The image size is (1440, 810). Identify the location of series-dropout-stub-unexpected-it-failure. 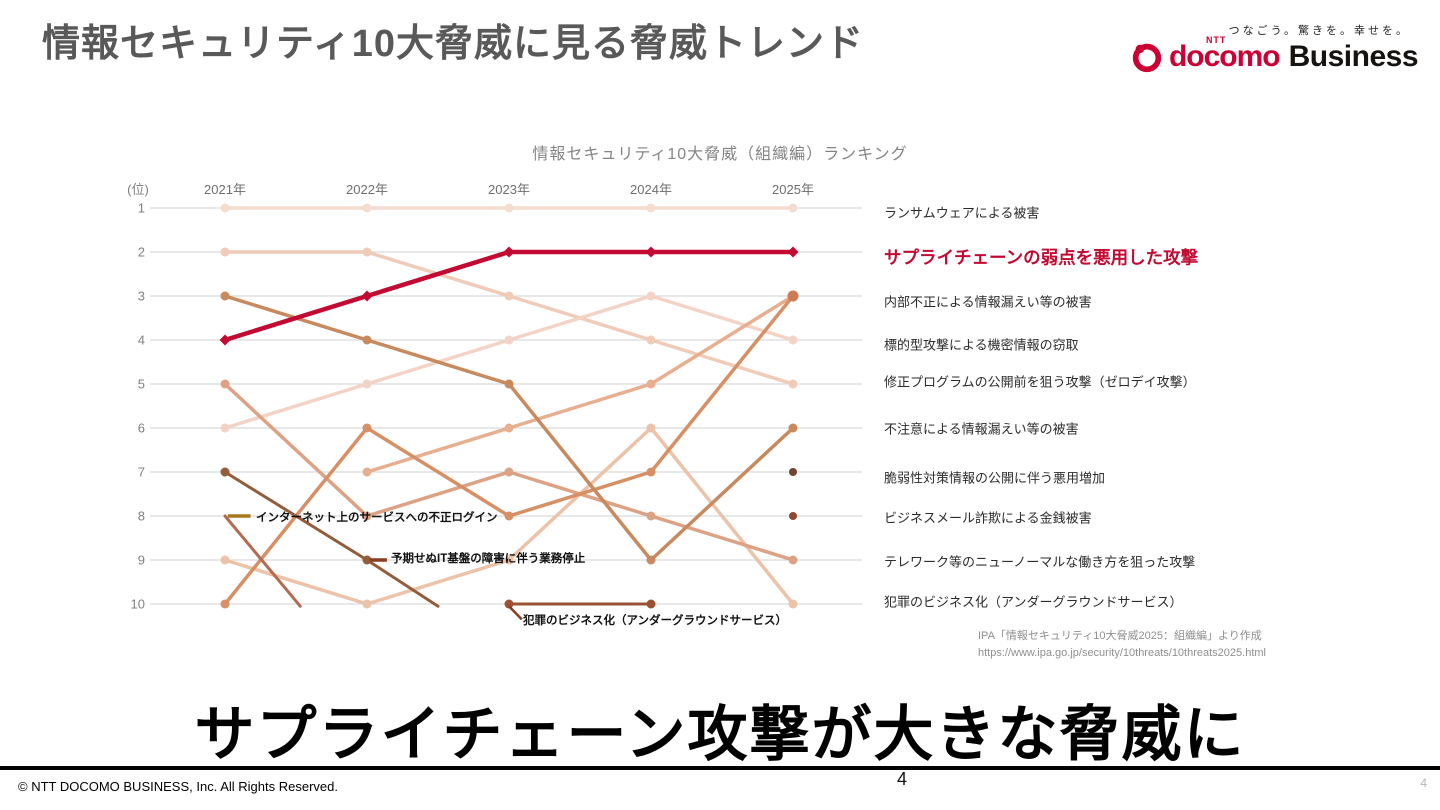
(402, 583).